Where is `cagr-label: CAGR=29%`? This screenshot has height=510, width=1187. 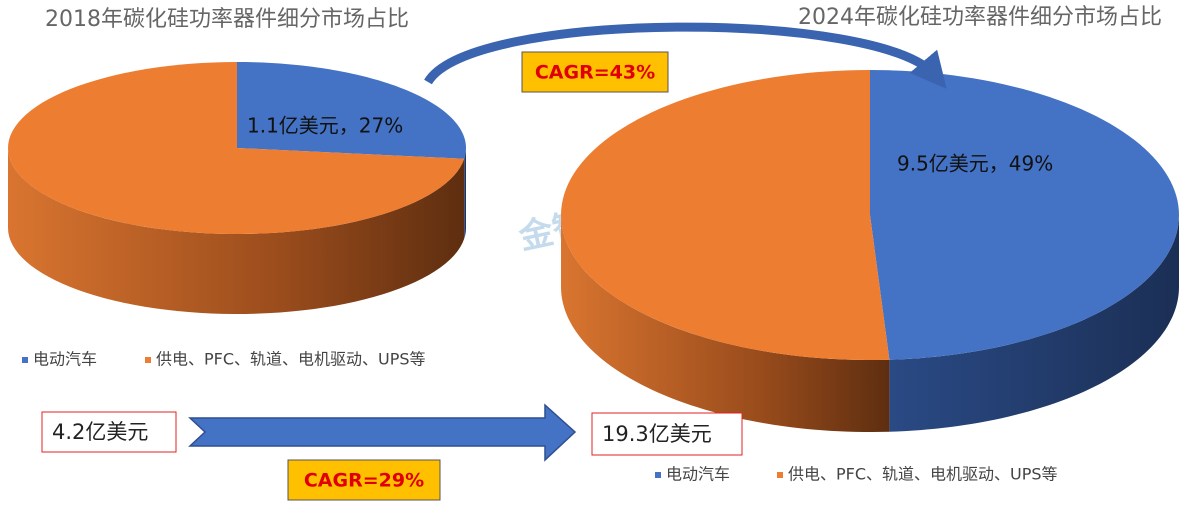
cagr-label: CAGR=29% is located at coordinates (364, 481).